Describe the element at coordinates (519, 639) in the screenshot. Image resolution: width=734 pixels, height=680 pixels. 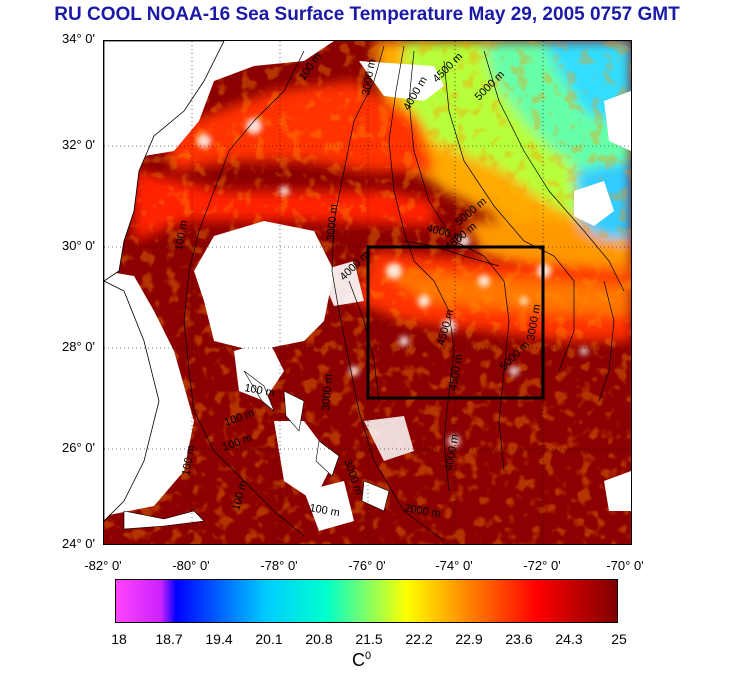
I see `colorbar-tick-label: 23.6` at that location.